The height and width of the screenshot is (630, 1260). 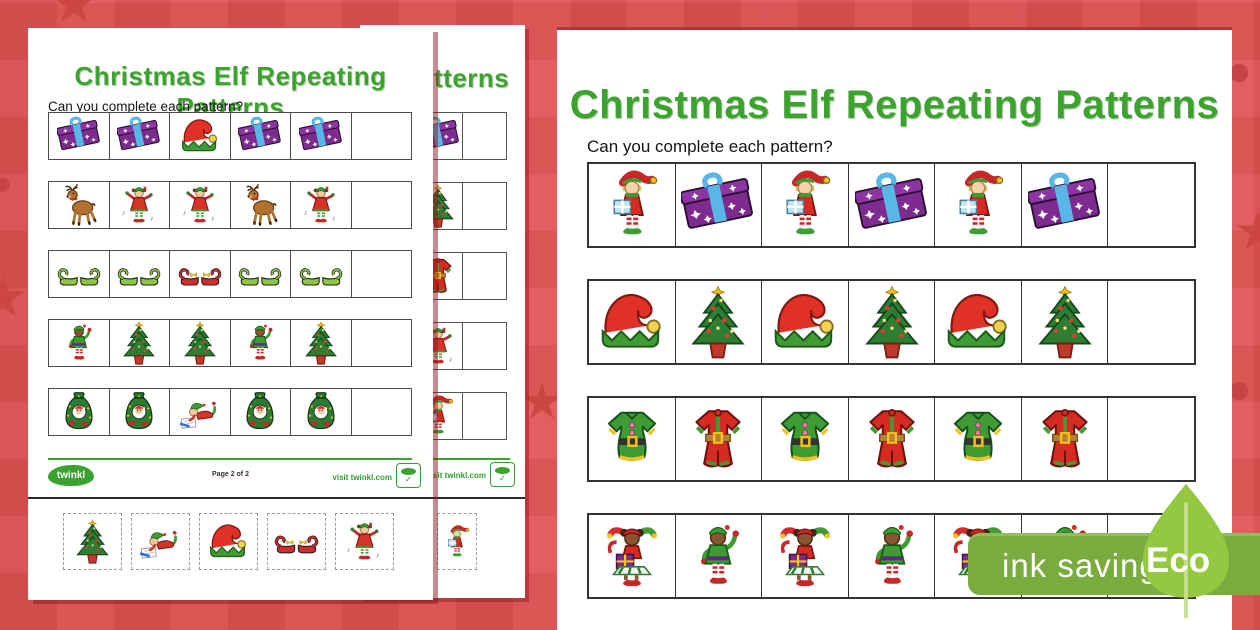 What do you see at coordinates (230, 474) in the screenshot?
I see `page-number-label: Page 2 of 2` at bounding box center [230, 474].